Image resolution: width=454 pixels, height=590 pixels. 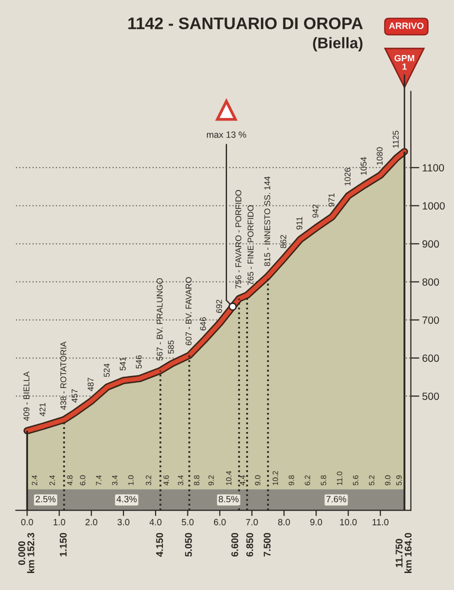 What do you see at coordinates (92, 522) in the screenshot?
I see `x-tick-label: 2.0` at bounding box center [92, 522].